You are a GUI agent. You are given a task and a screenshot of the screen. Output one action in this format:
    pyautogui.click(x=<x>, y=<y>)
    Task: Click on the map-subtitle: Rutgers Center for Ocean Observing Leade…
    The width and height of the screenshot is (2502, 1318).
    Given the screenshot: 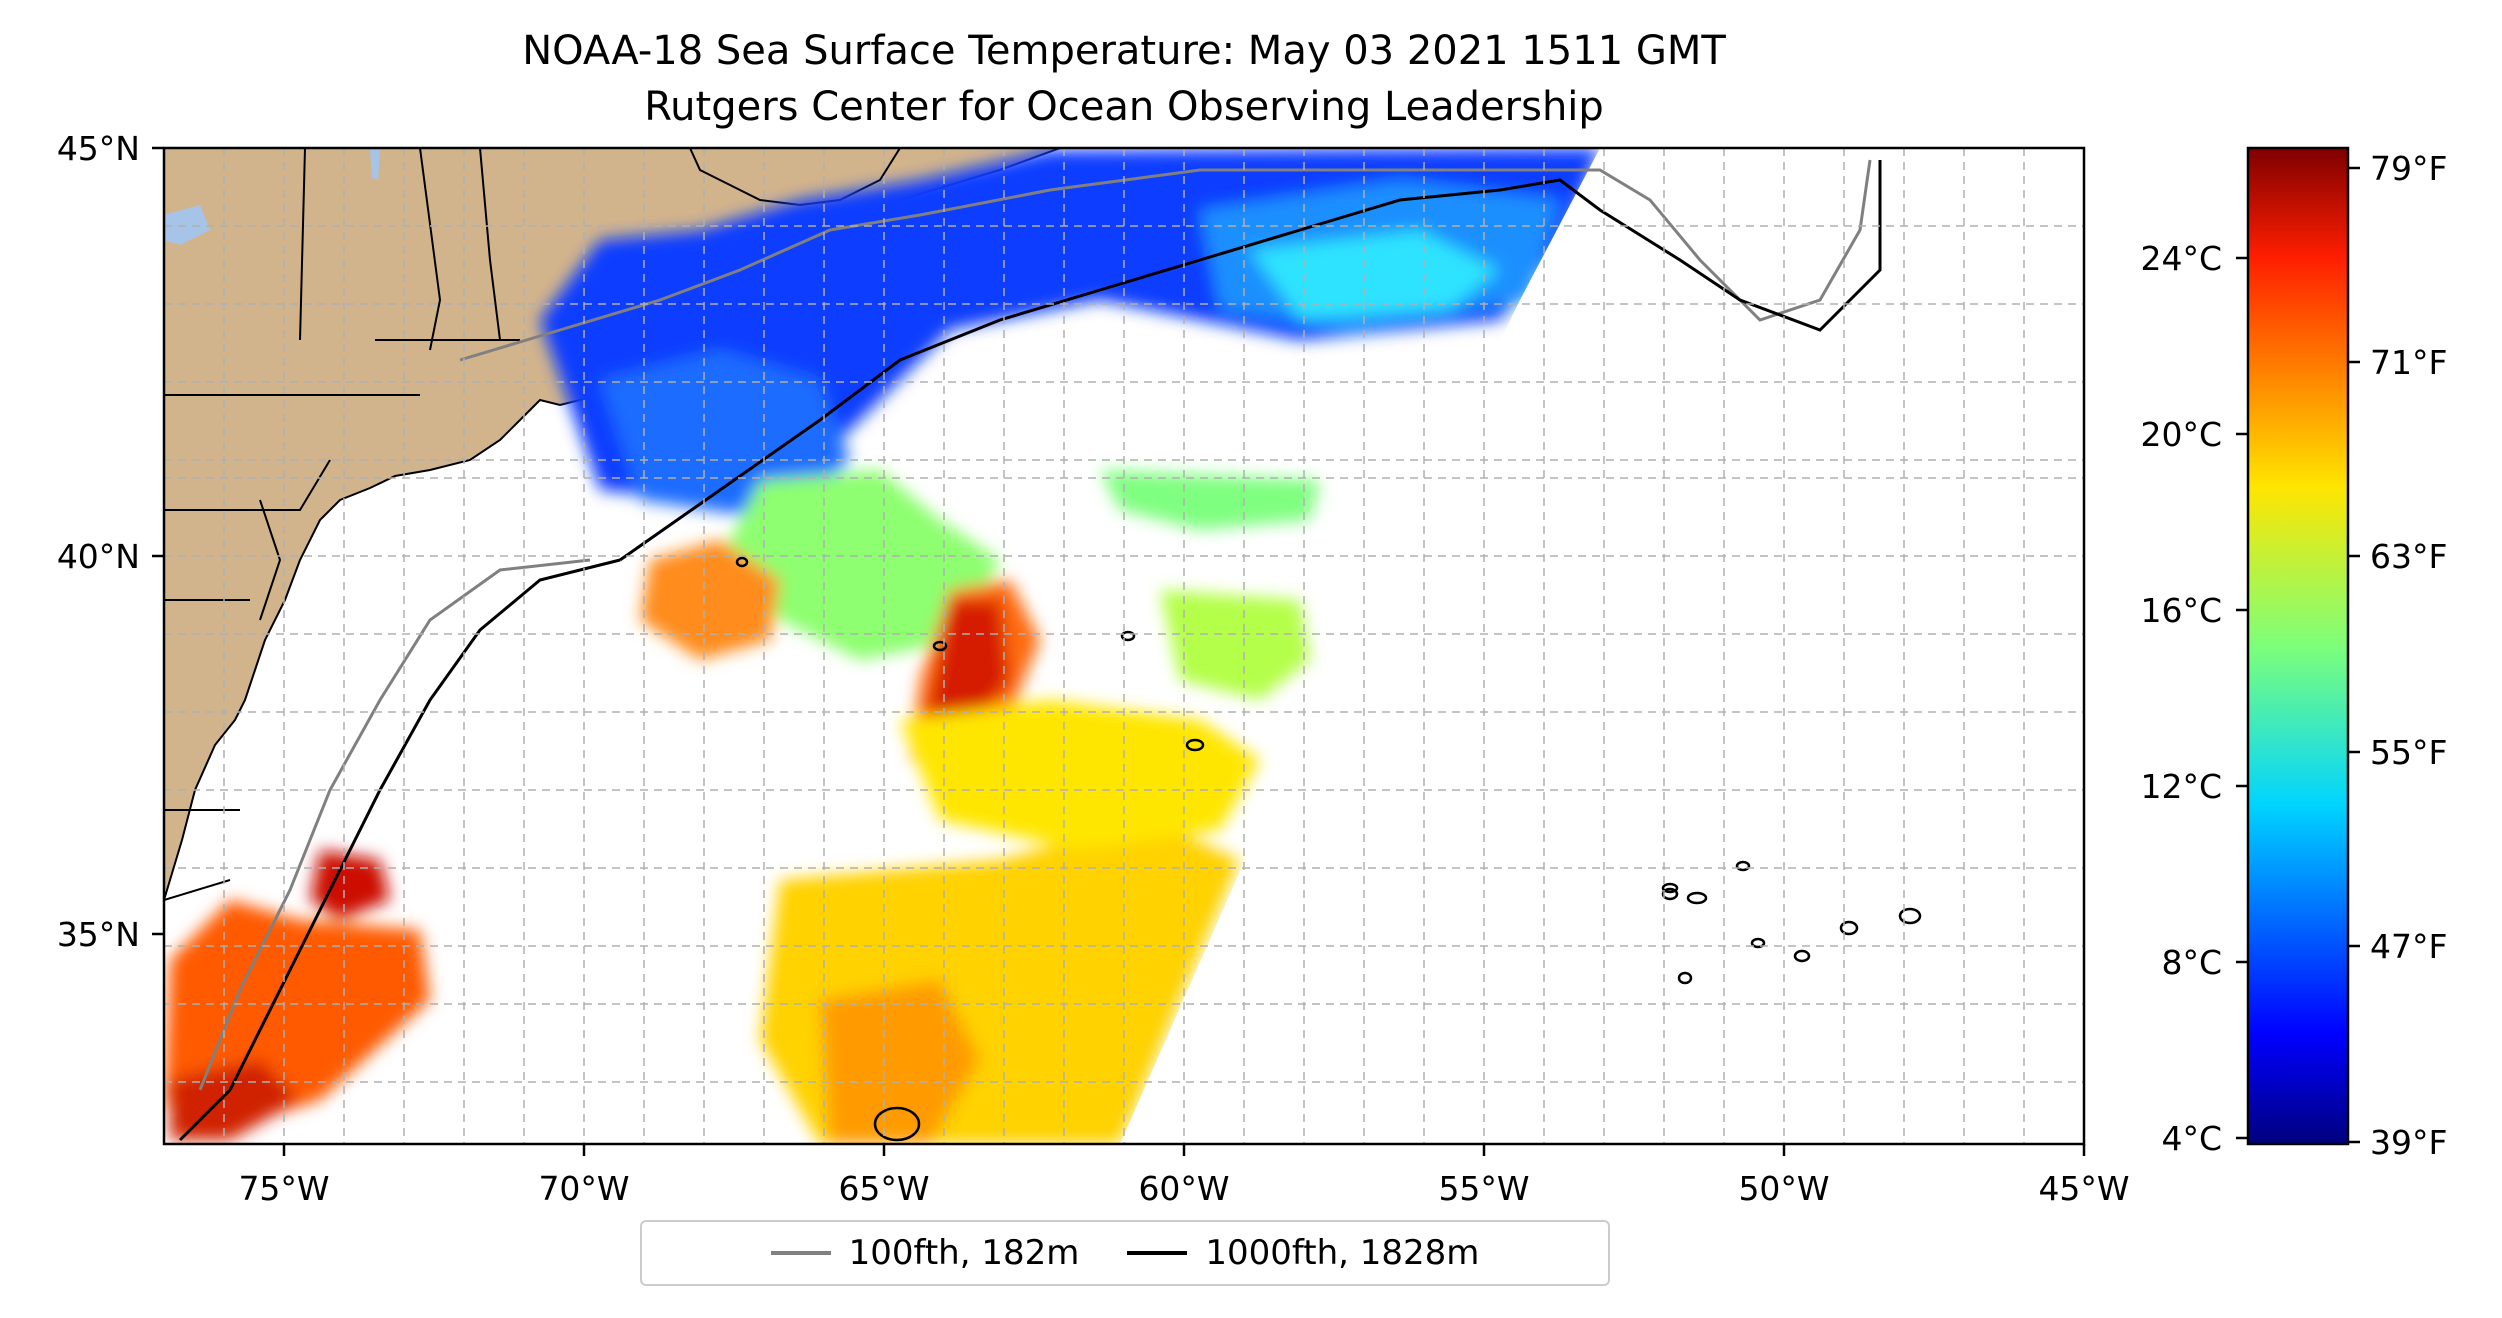 What is the action you would take?
    pyautogui.click(x=1124, y=107)
    